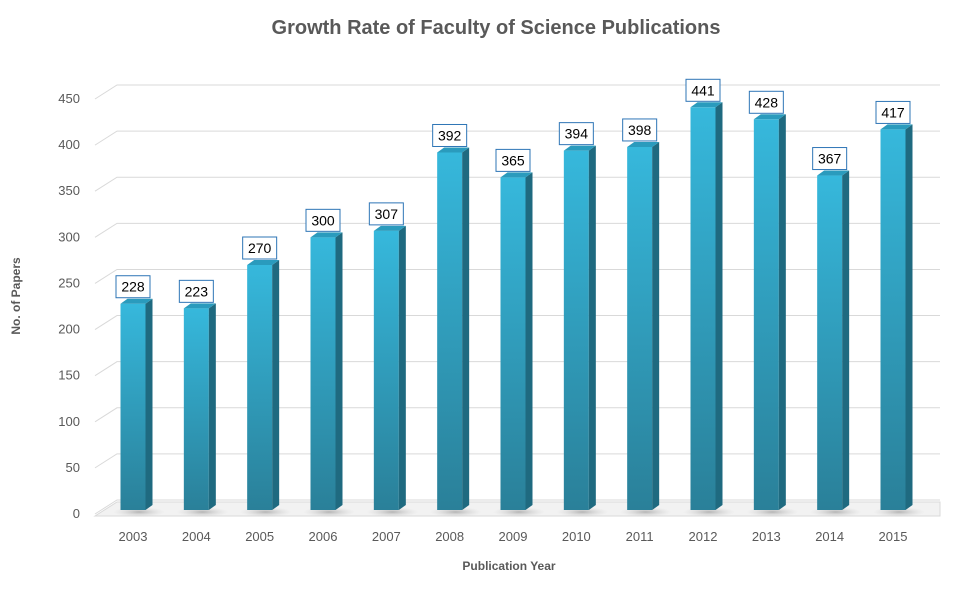 Image resolution: width=959 pixels, height=590 pixels. What do you see at coordinates (16, 296) in the screenshot?
I see `y-axis-label: No. of Papers` at bounding box center [16, 296].